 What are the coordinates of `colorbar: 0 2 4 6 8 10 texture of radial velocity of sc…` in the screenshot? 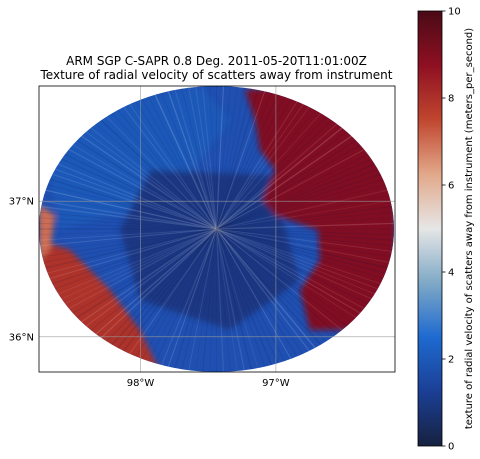 It's located at (446, 230).